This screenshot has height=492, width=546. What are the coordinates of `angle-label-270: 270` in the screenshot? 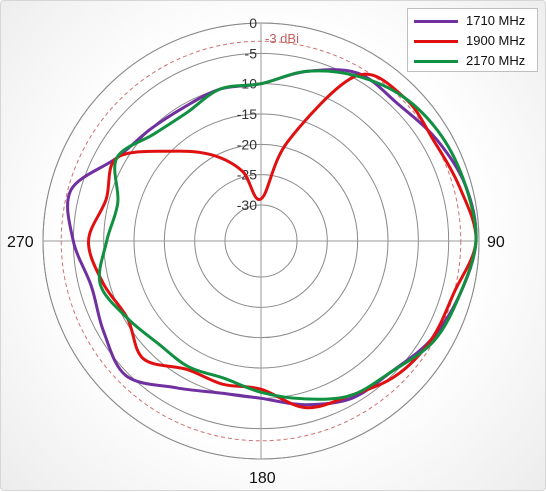 It's located at (20, 242).